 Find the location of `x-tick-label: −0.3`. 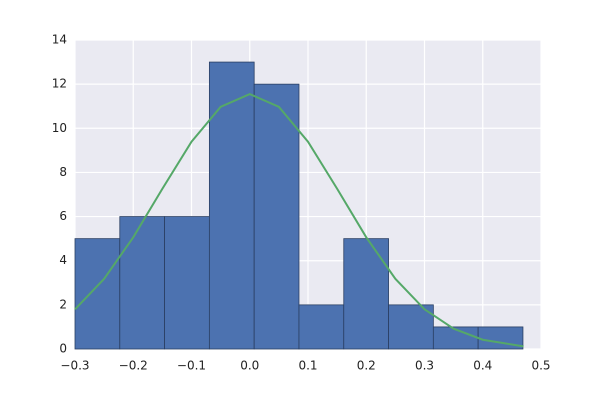

x-tick-label: −0.3 is located at coordinates (74, 366).